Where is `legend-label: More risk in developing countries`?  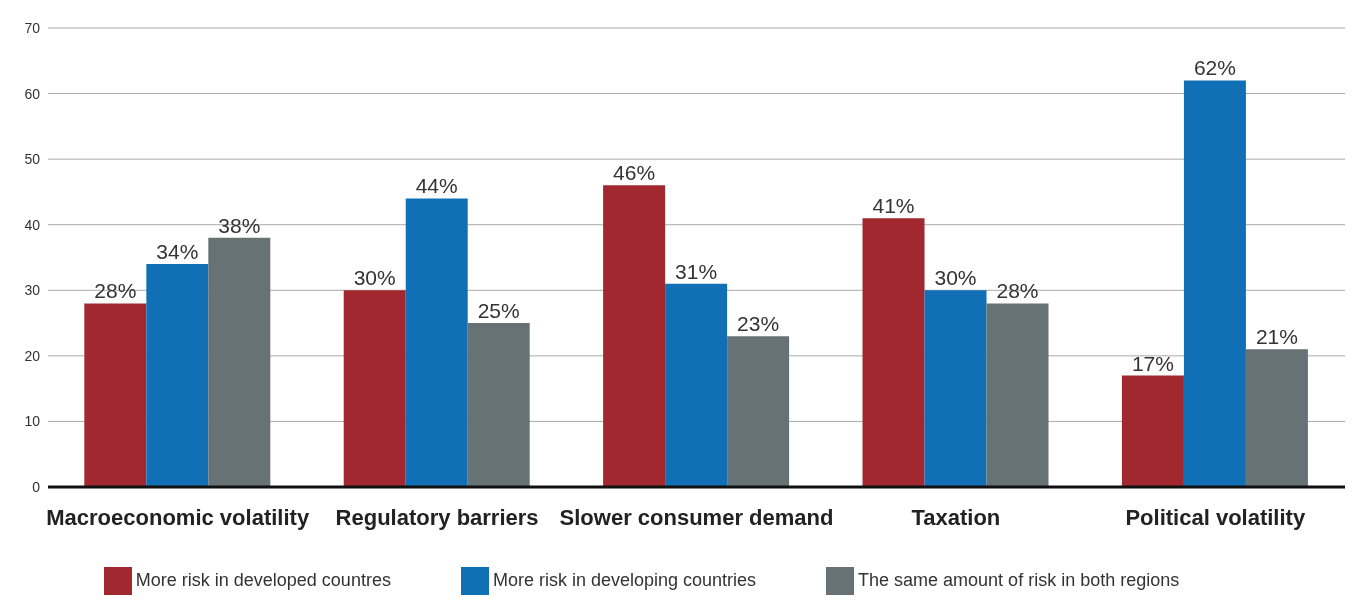 legend-label: More risk in developing countries is located at coordinates (624, 579).